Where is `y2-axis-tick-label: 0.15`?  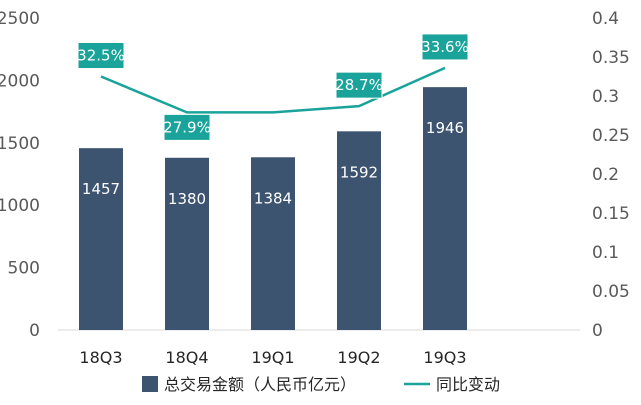
y2-axis-tick-label: 0.15 is located at coordinates (611, 214).